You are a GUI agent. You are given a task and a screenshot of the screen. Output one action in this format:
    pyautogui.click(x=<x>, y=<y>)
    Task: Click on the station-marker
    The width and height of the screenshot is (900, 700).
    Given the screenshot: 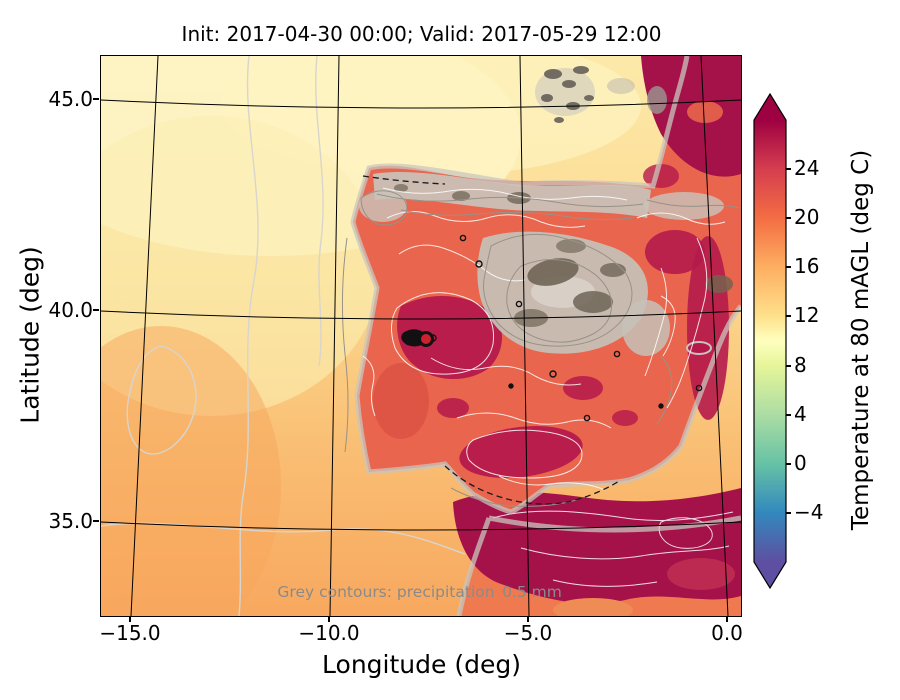 What is the action you would take?
    pyautogui.click(x=417, y=338)
    